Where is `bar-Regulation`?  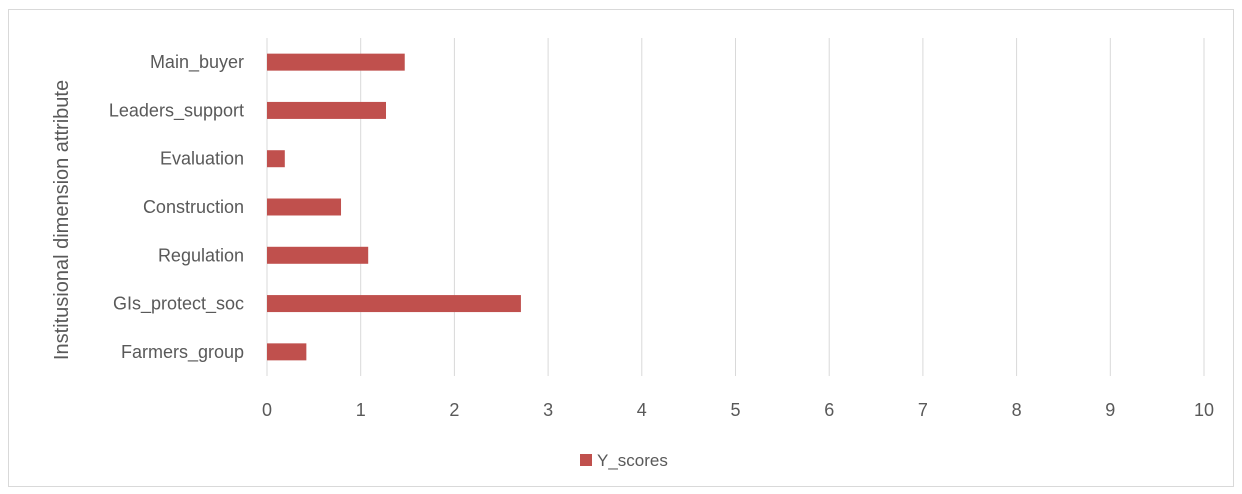
bar-Regulation is located at coordinates (318, 255).